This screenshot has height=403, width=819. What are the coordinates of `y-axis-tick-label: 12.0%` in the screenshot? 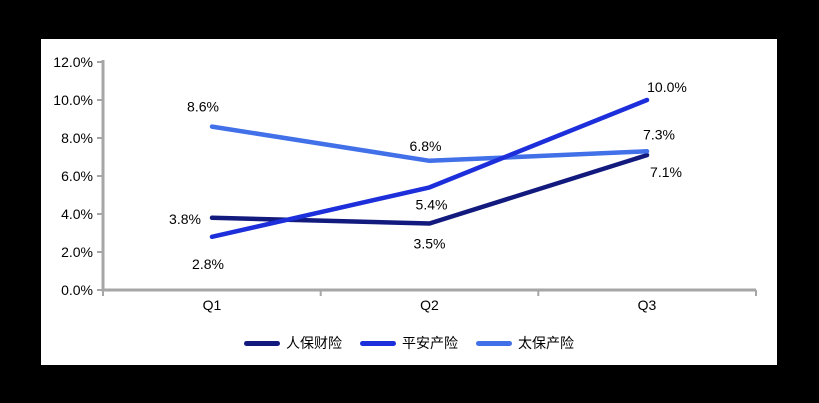 It's located at (73, 62).